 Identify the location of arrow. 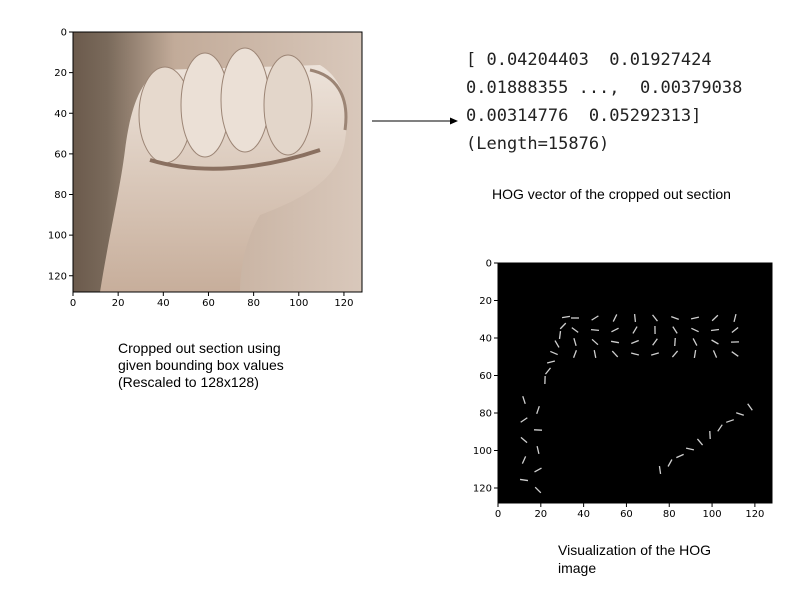
(415, 121).